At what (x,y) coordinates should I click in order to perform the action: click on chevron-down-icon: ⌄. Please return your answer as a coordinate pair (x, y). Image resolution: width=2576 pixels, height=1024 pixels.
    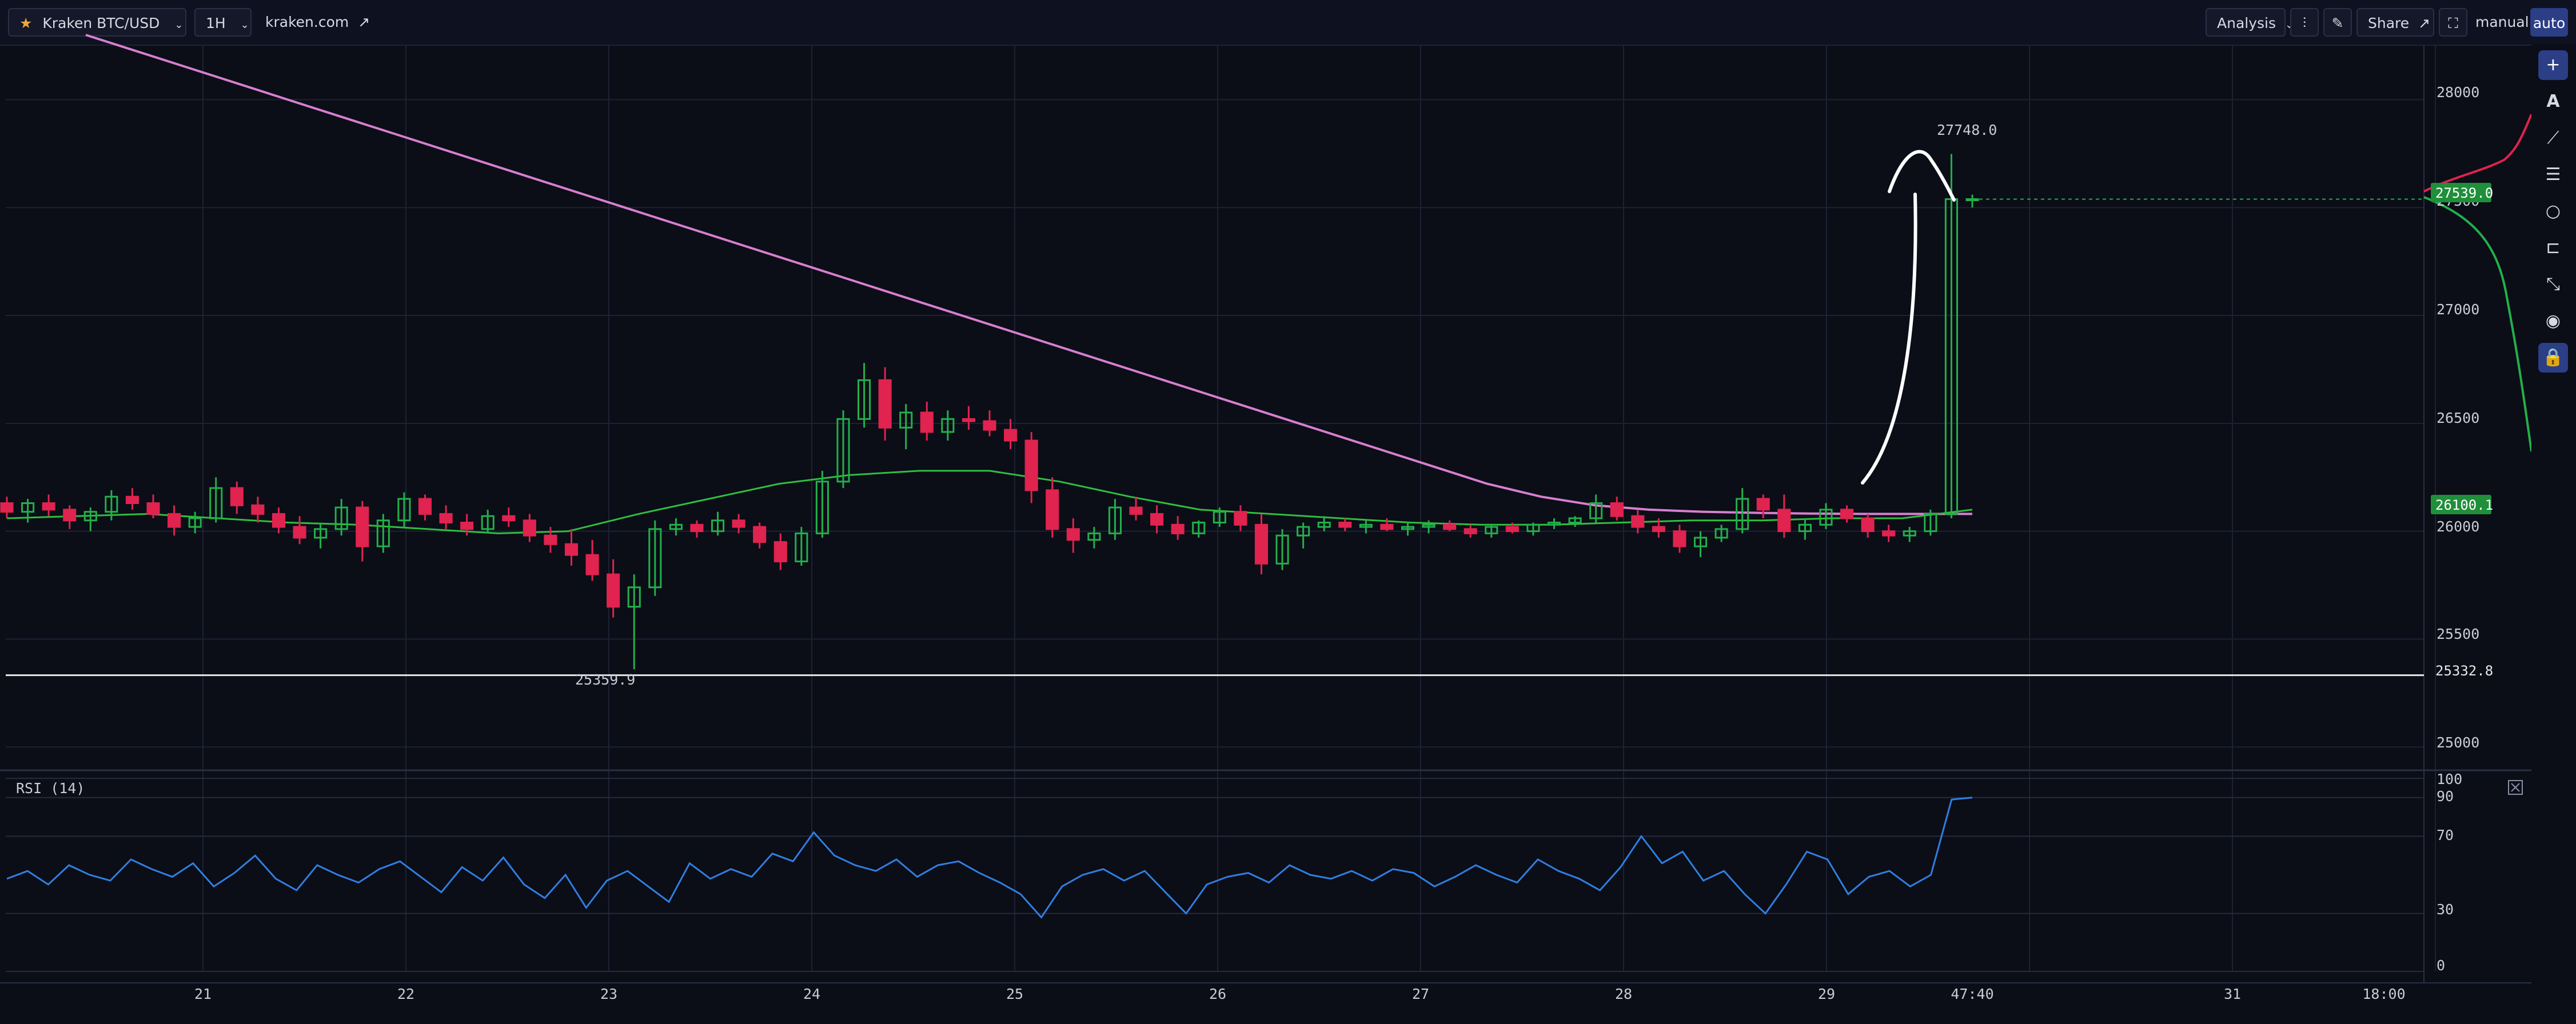
    Looking at the image, I should click on (179, 25).